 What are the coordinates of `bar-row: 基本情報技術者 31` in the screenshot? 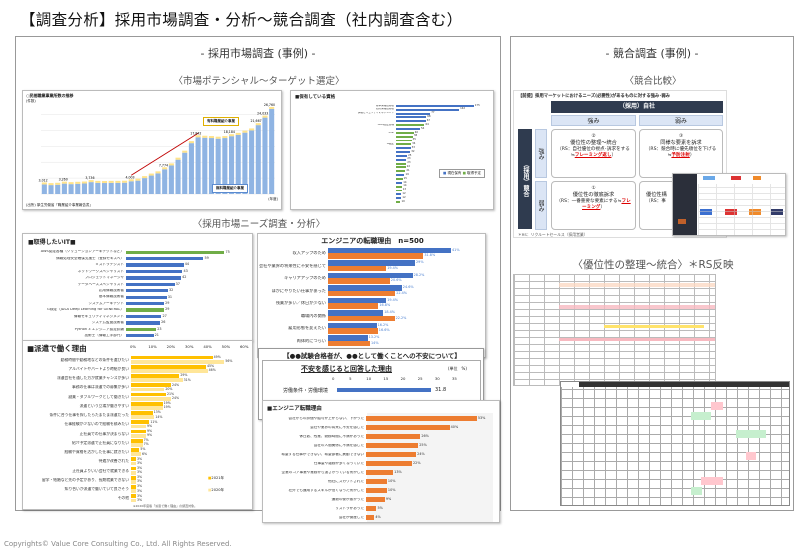 It's located at (136, 297).